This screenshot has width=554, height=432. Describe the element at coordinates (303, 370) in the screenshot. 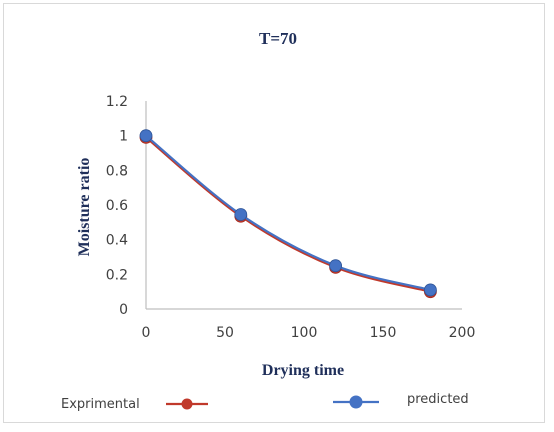

I see `x-axis-title: Drying time` at that location.